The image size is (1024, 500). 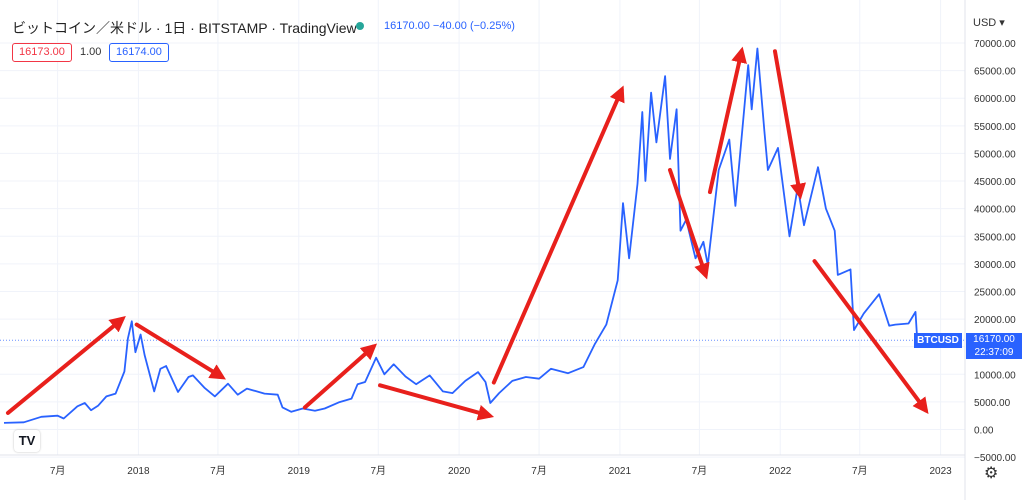 What do you see at coordinates (449, 26) in the screenshot?
I see `last-quote: 16170.00 −40.00 (−0.25%)` at bounding box center [449, 26].